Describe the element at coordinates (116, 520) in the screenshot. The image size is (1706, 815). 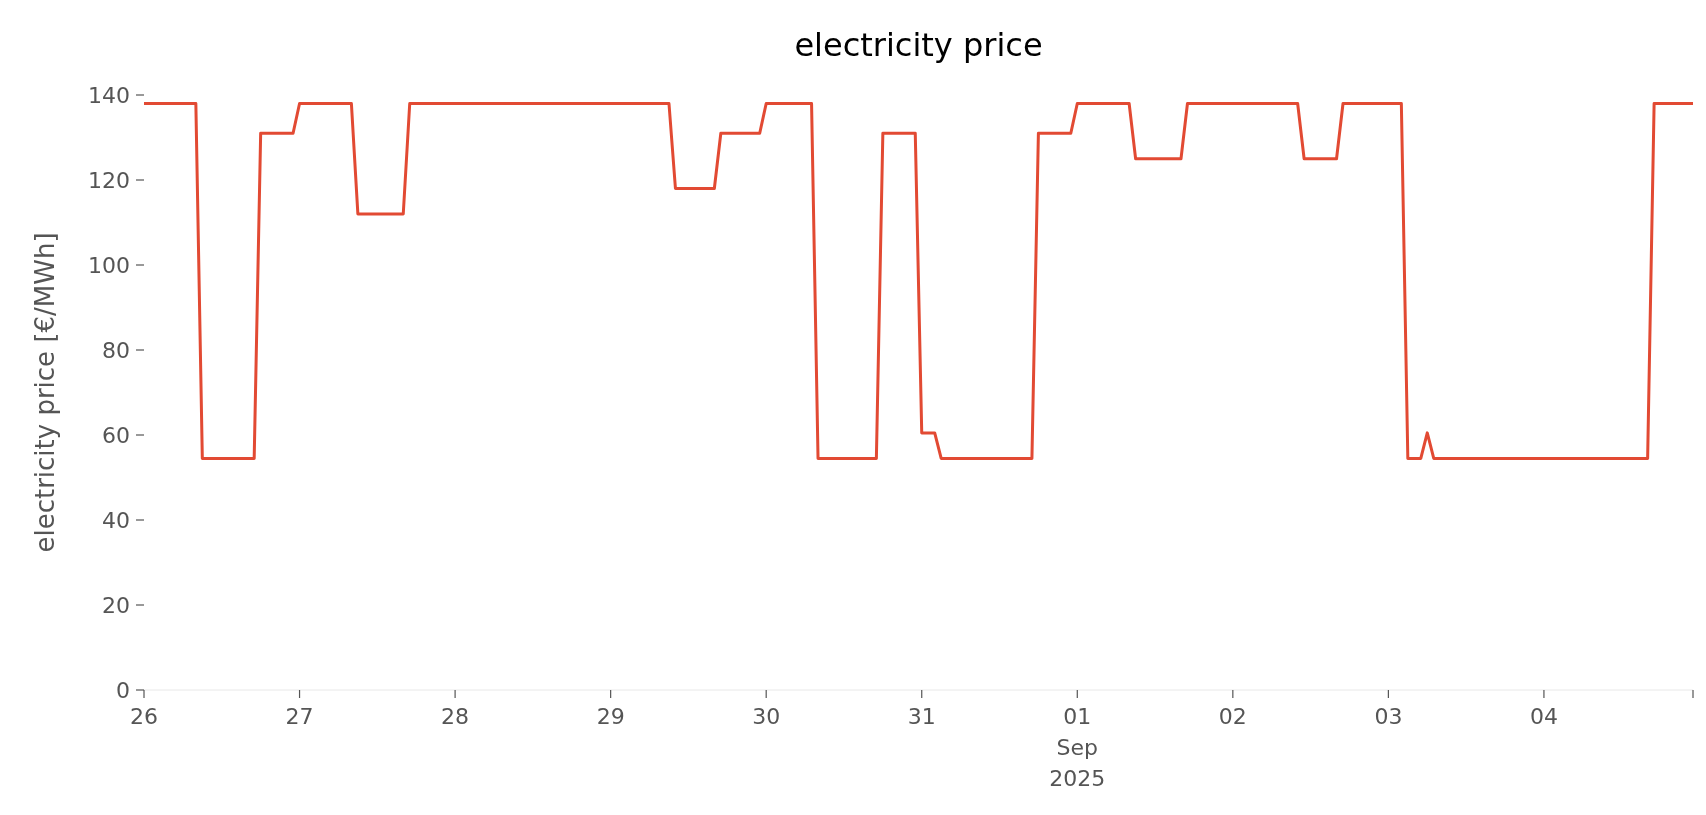
I see `y-tick-label: 40` at that location.